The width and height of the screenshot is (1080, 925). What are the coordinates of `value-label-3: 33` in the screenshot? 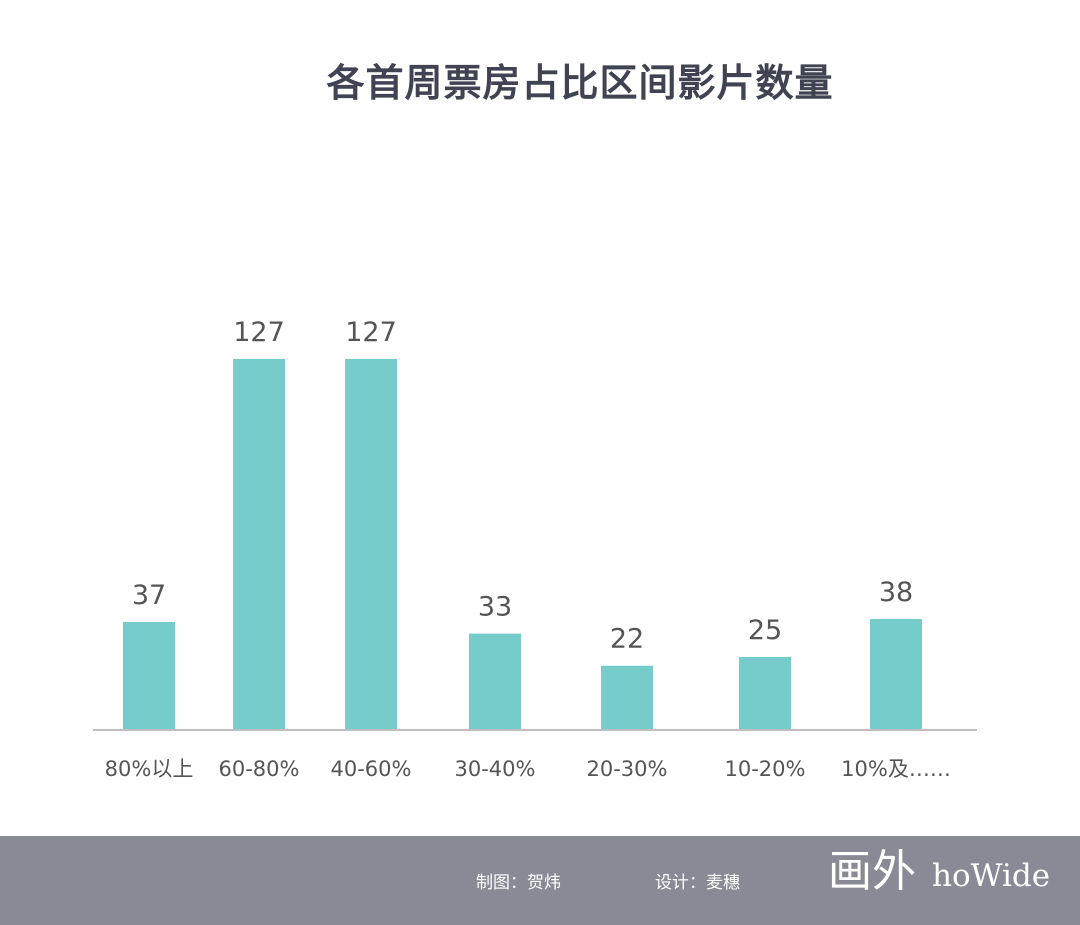 It's located at (495, 607).